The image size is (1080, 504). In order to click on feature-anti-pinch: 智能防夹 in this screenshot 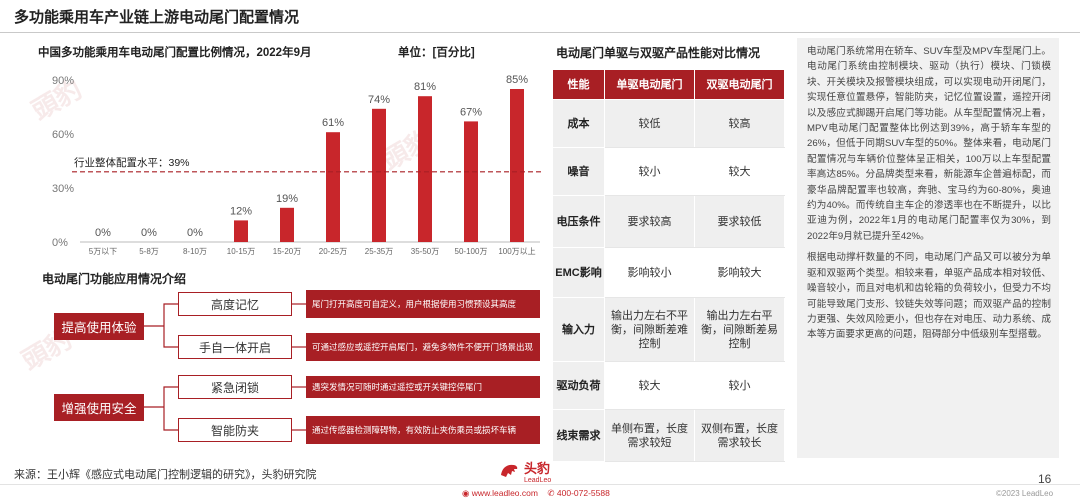, I will do `click(235, 430)`.